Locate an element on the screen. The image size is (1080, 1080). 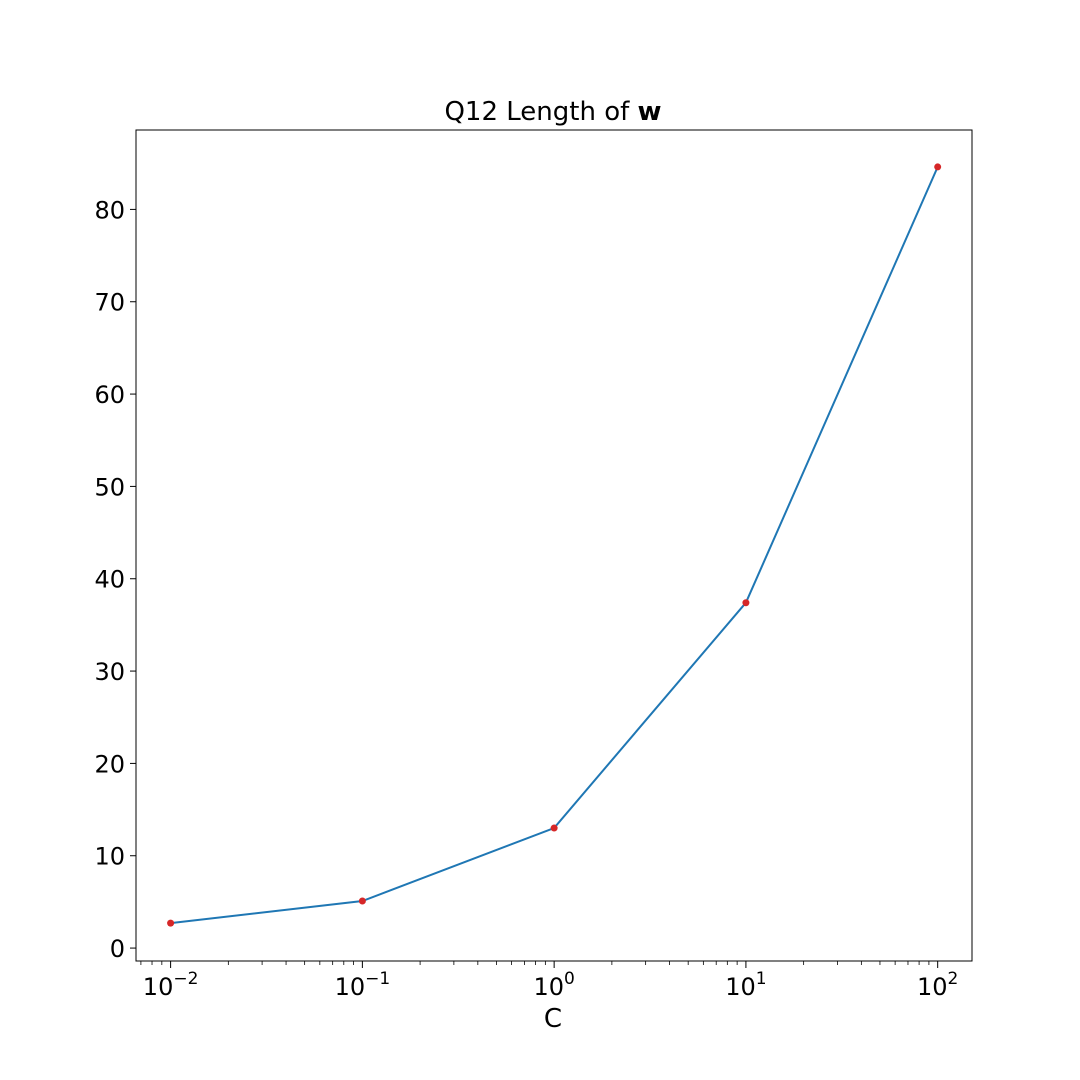
chart-title-bold: w is located at coordinates (650, 112).